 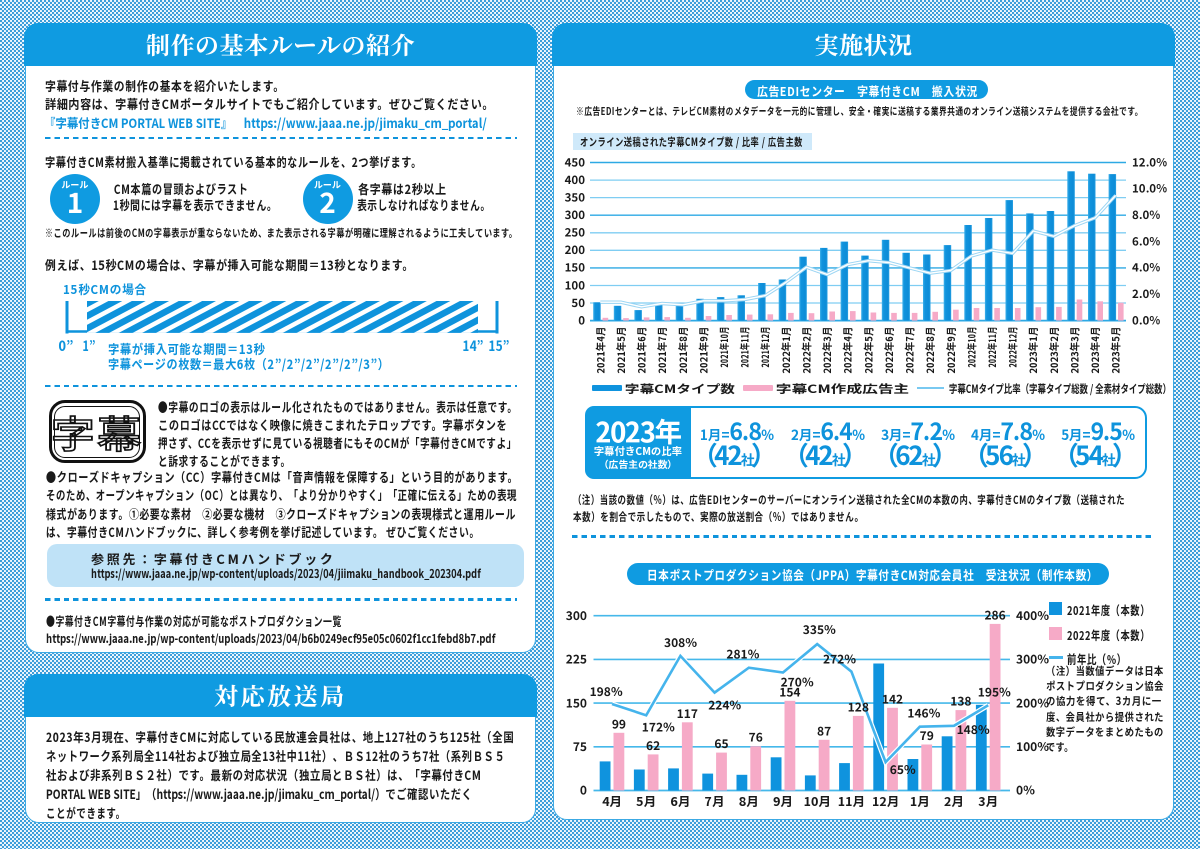 I want to click on svg-text: 154, so click(x=789, y=691).